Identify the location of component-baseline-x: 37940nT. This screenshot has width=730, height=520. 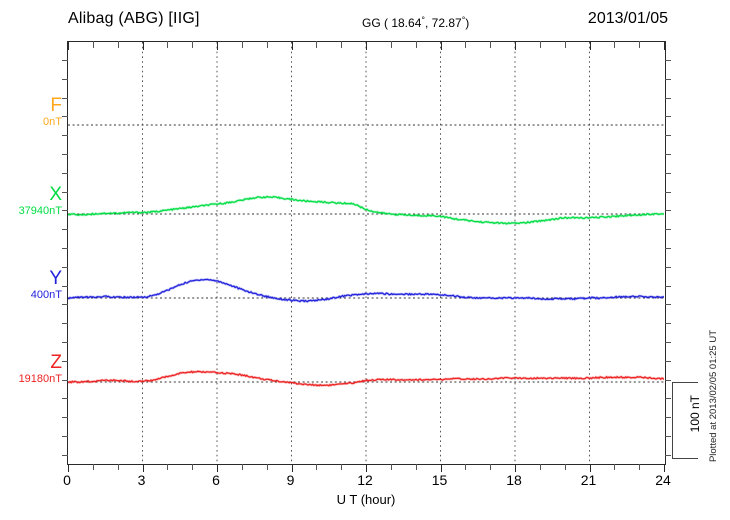
(40, 211).